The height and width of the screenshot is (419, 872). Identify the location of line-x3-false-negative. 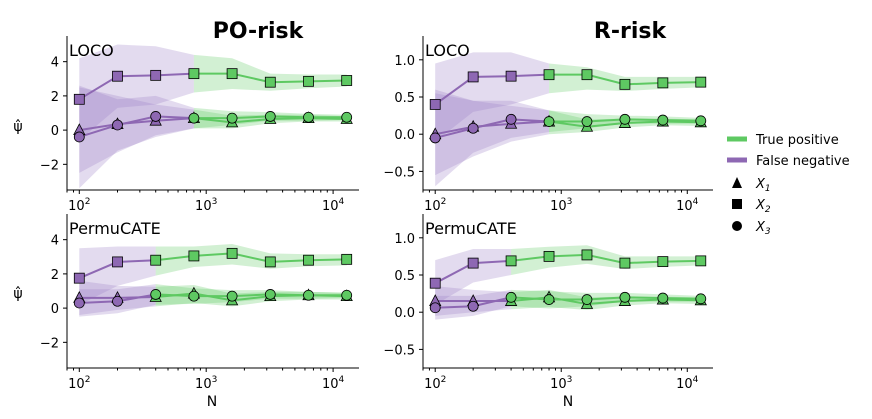
(492, 128).